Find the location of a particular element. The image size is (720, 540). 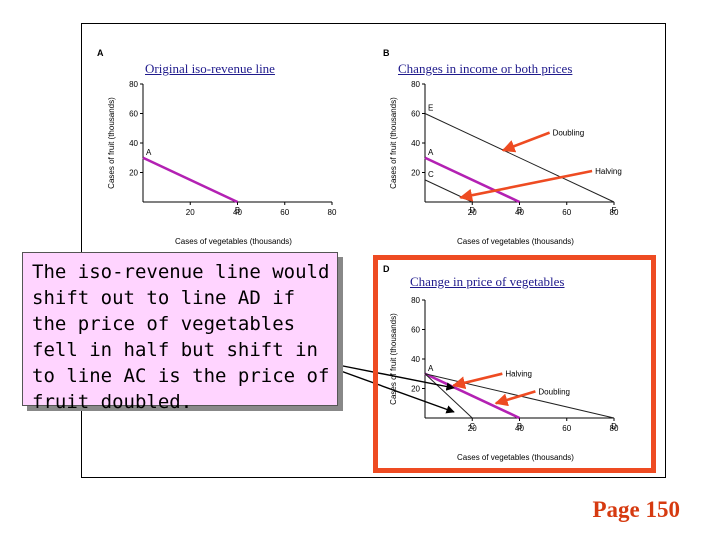

point-label: F is located at coordinates (614, 210).